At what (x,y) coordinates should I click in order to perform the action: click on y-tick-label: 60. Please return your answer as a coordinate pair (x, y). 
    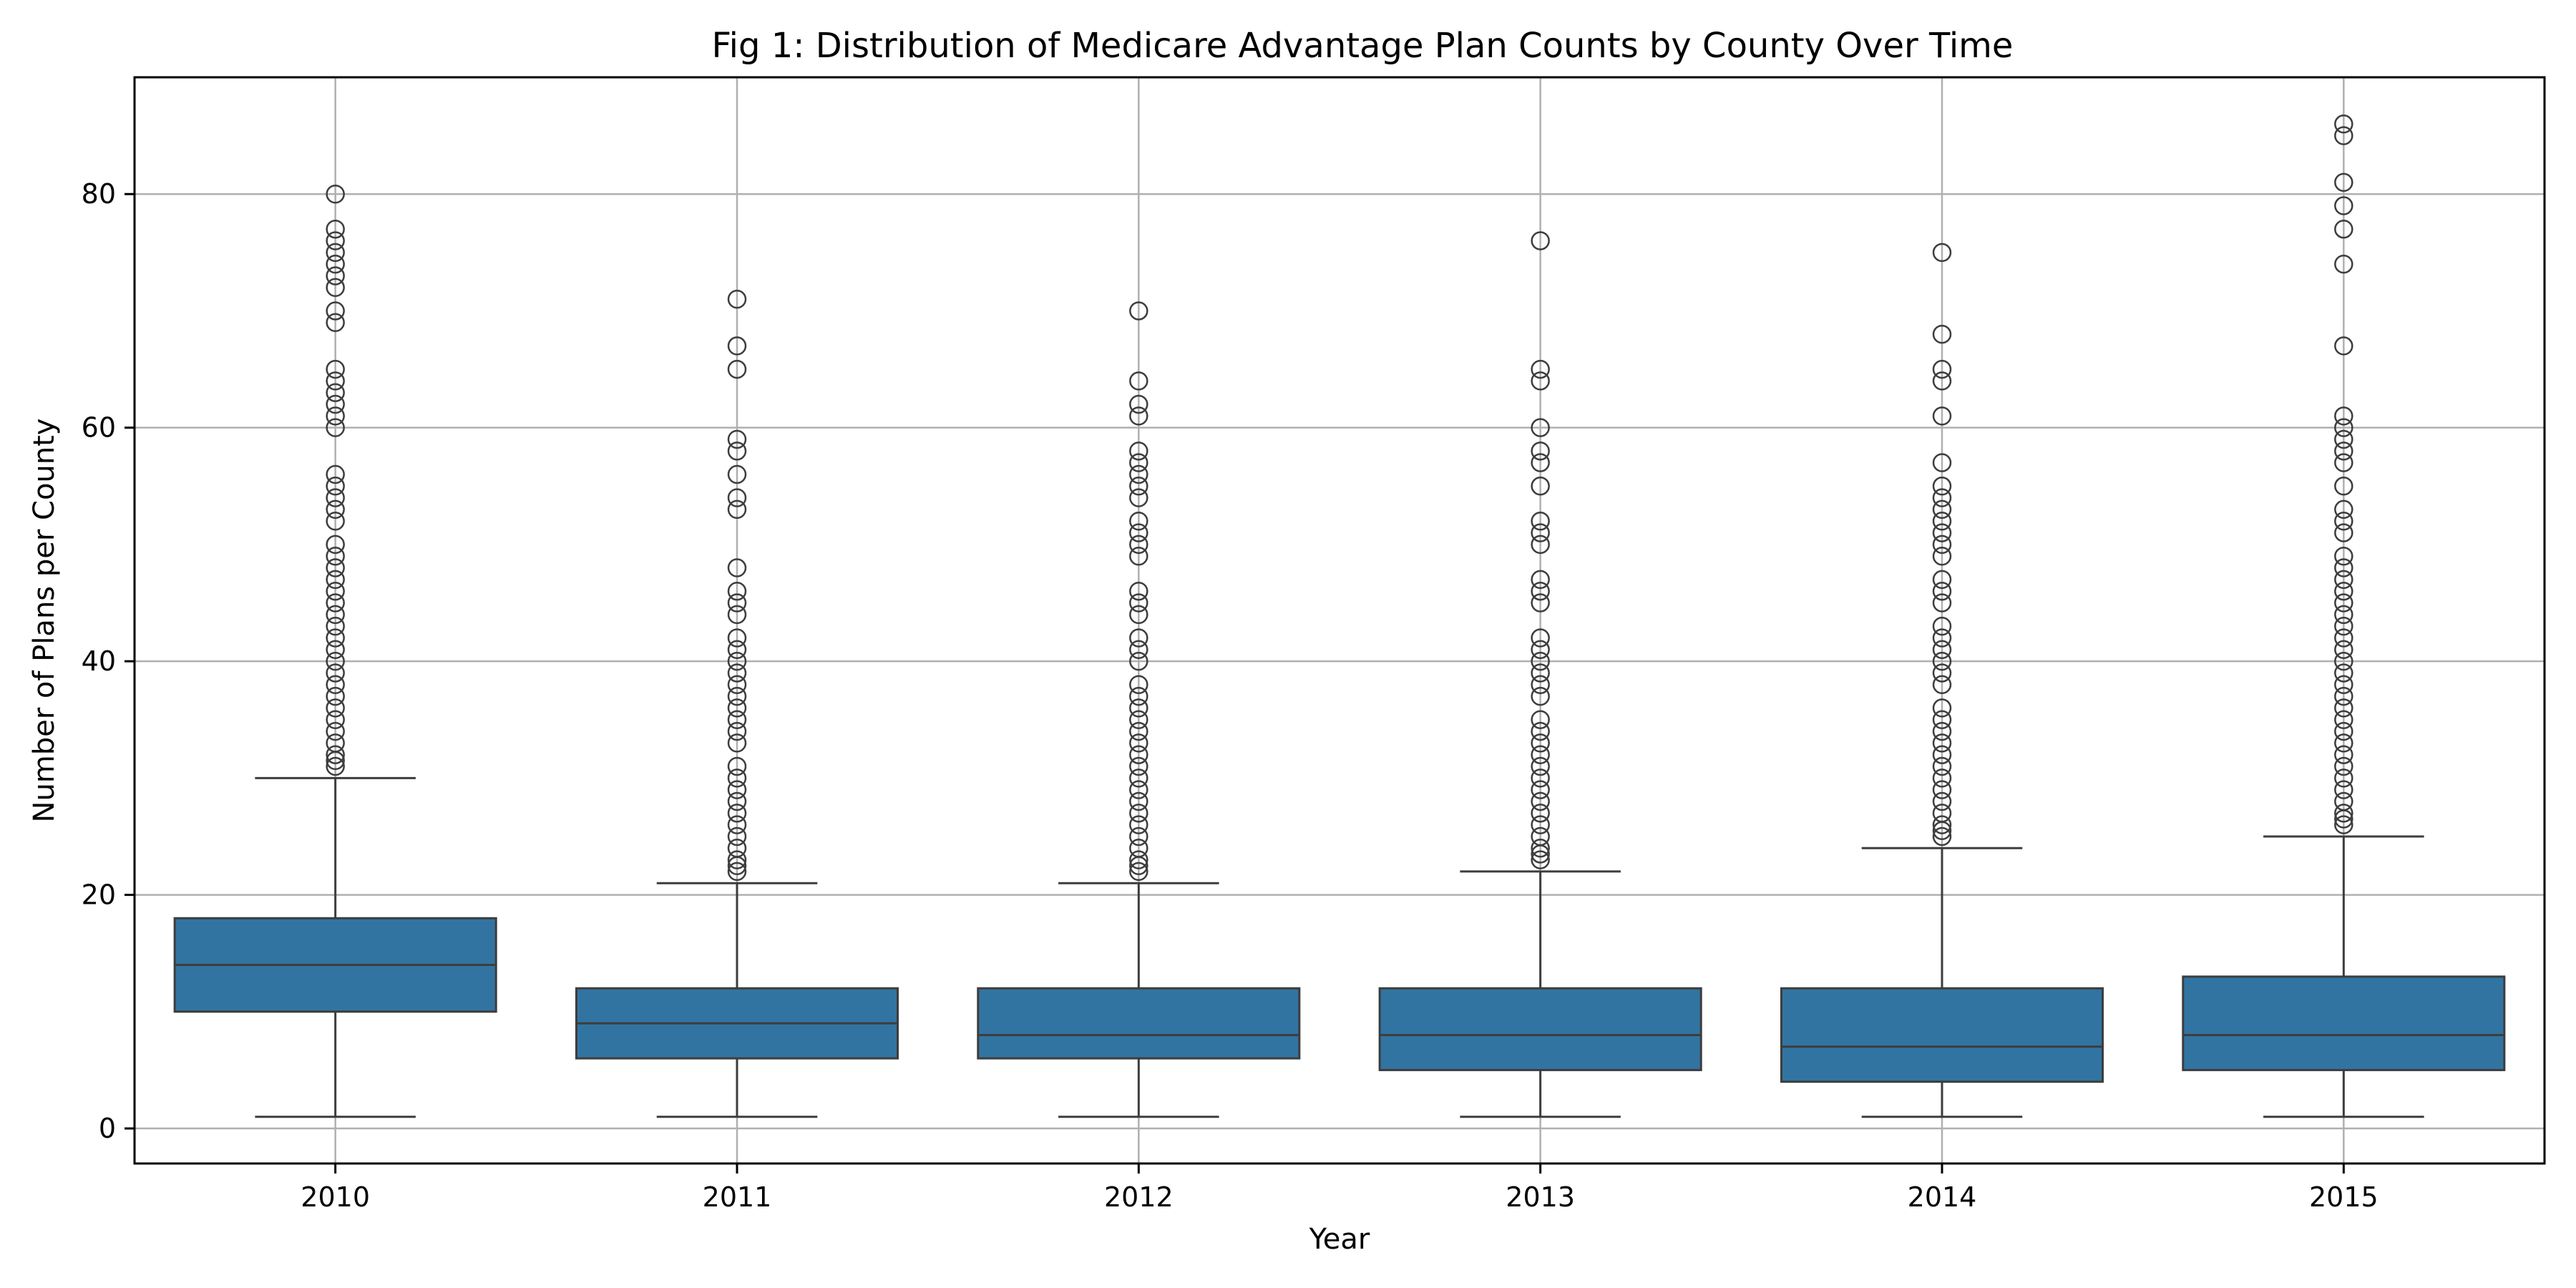
    Looking at the image, I should click on (99, 428).